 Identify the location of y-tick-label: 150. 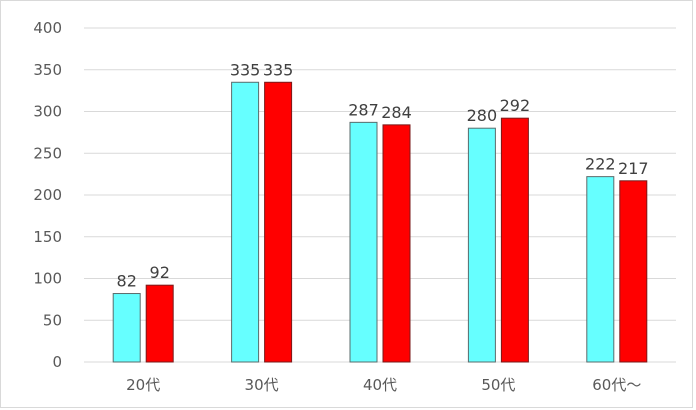
(47, 237).